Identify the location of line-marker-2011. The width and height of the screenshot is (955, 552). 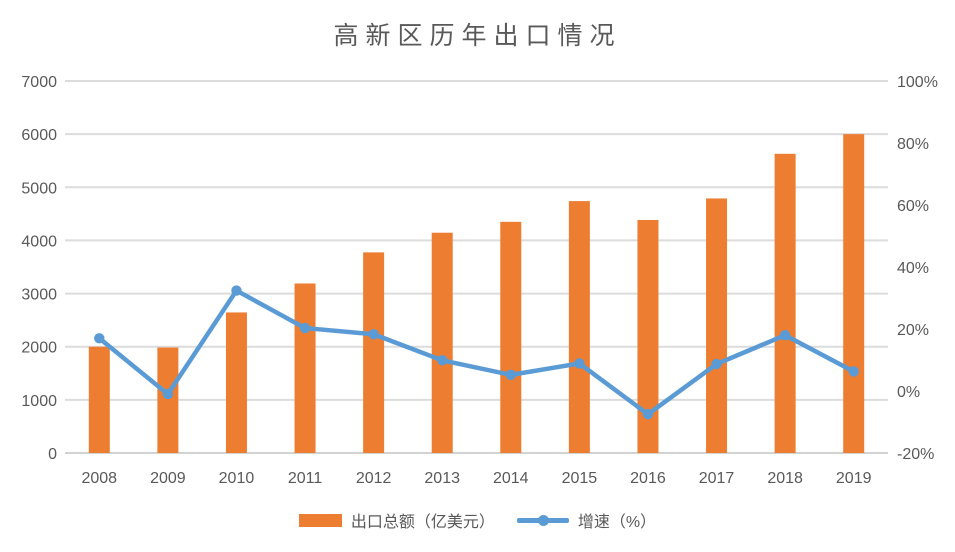
(305, 328).